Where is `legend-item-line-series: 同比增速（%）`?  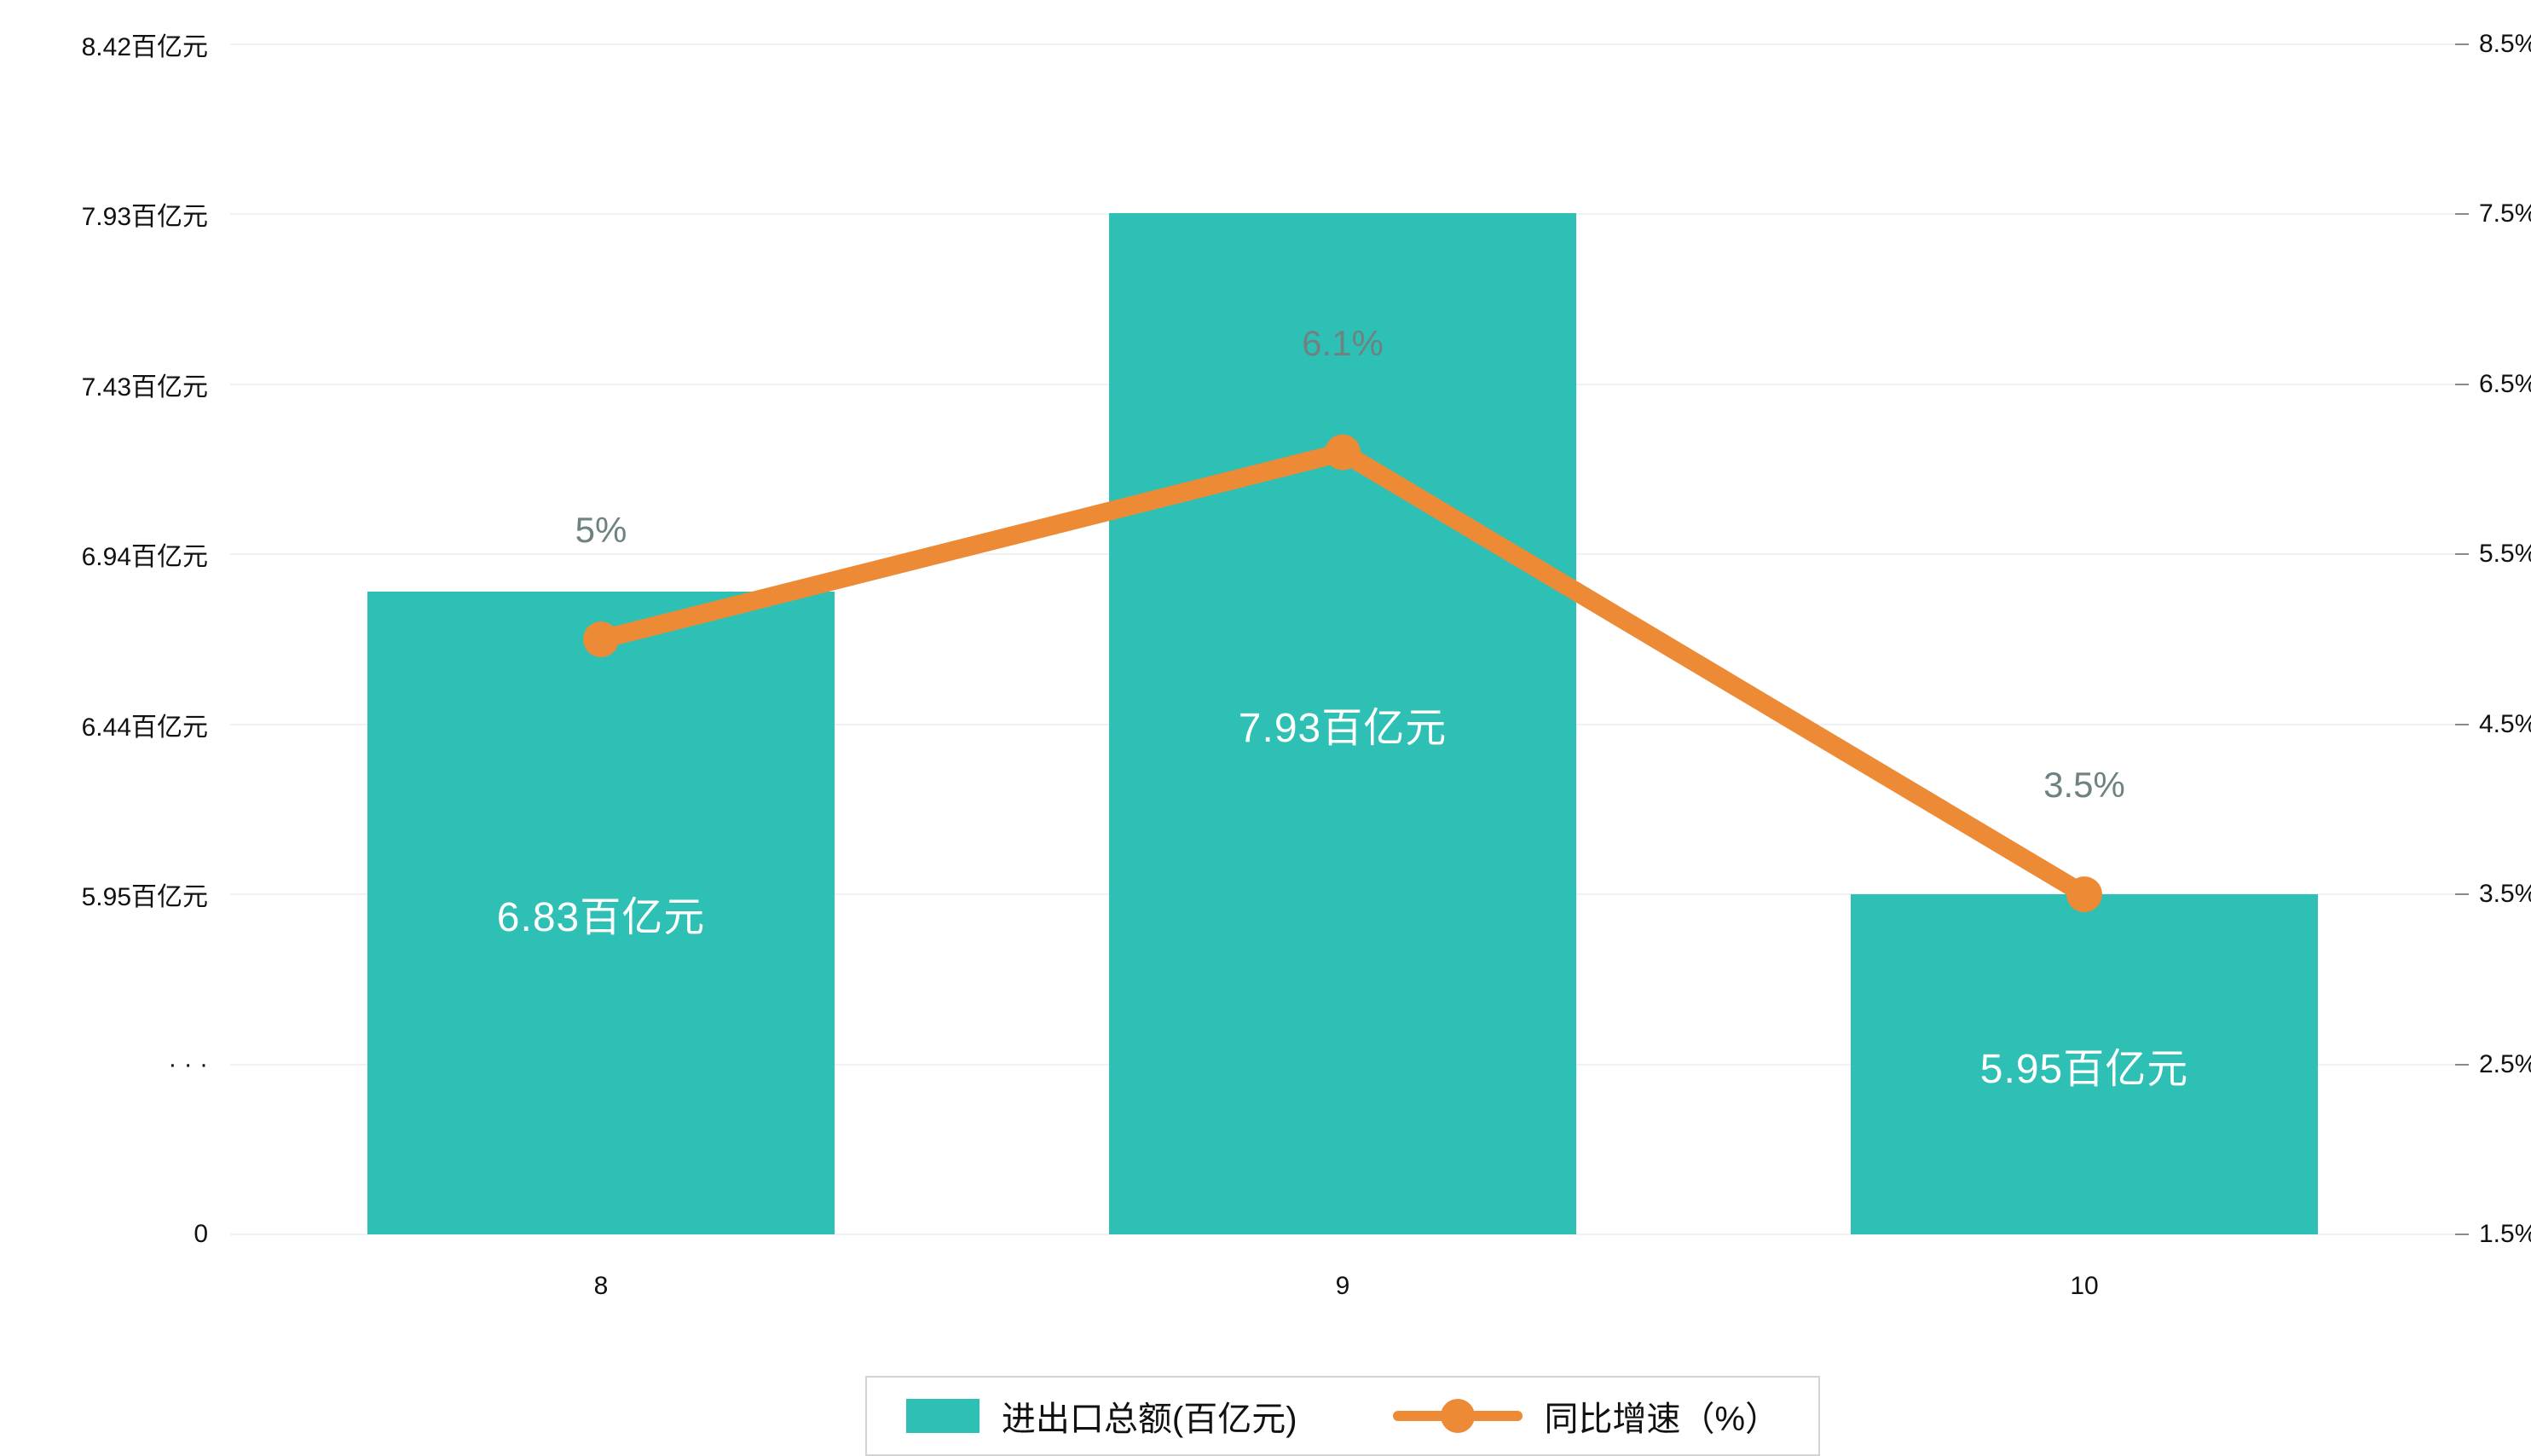 legend-item-line-series: 同比增速（%） is located at coordinates (1586, 1416).